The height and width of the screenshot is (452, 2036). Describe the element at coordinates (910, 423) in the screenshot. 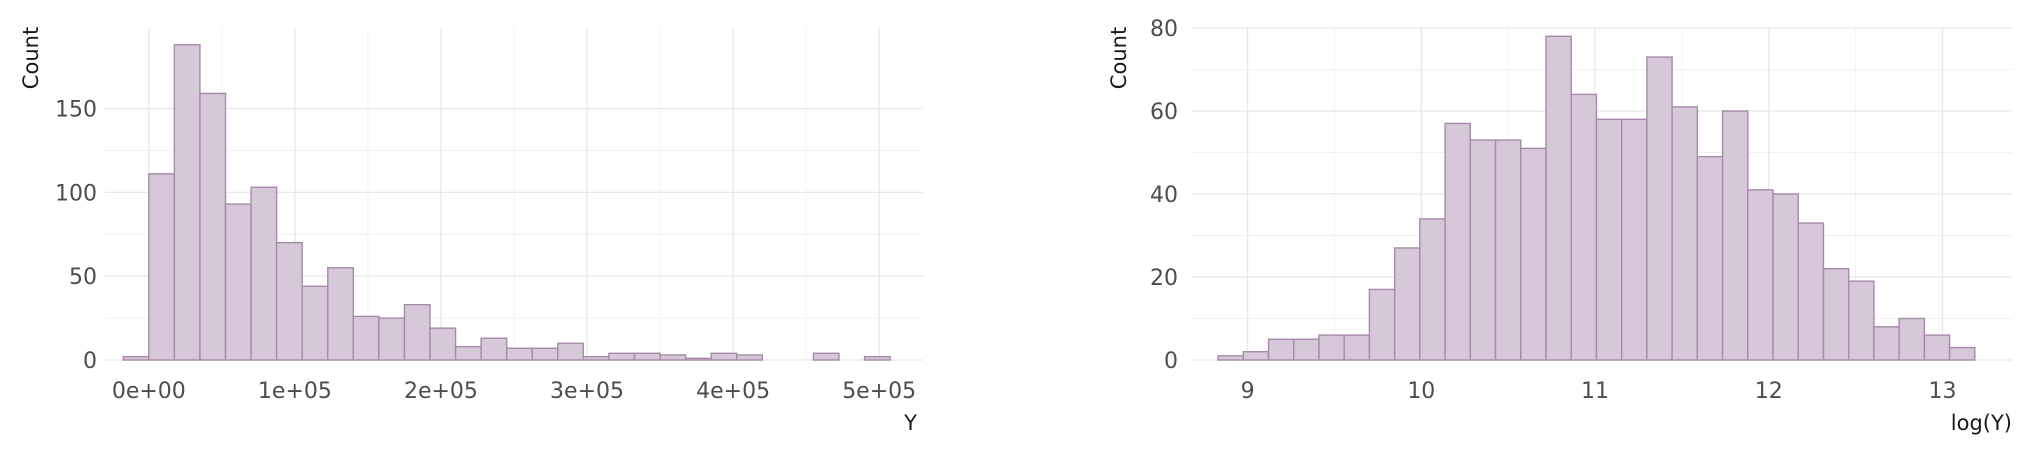

I see `x-axis-title: Y` at that location.